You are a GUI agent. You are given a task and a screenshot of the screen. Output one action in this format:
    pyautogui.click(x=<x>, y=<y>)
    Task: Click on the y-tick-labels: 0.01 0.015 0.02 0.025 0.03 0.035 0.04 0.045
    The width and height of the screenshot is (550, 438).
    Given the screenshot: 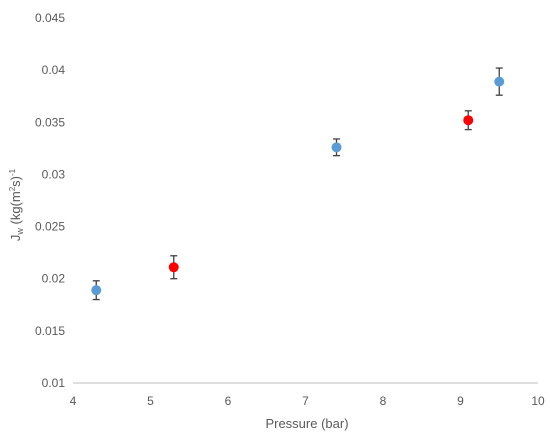 What is the action you would take?
    pyautogui.click(x=50, y=200)
    